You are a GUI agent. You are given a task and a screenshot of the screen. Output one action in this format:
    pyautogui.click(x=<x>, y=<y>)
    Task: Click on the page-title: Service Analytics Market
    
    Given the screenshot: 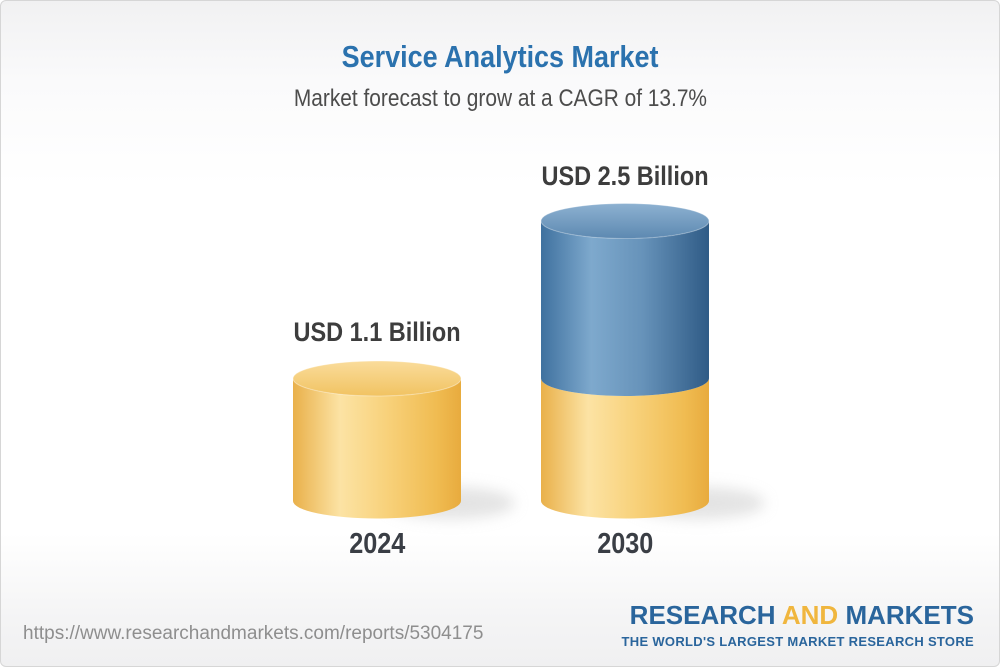 What is the action you would take?
    pyautogui.click(x=500, y=57)
    